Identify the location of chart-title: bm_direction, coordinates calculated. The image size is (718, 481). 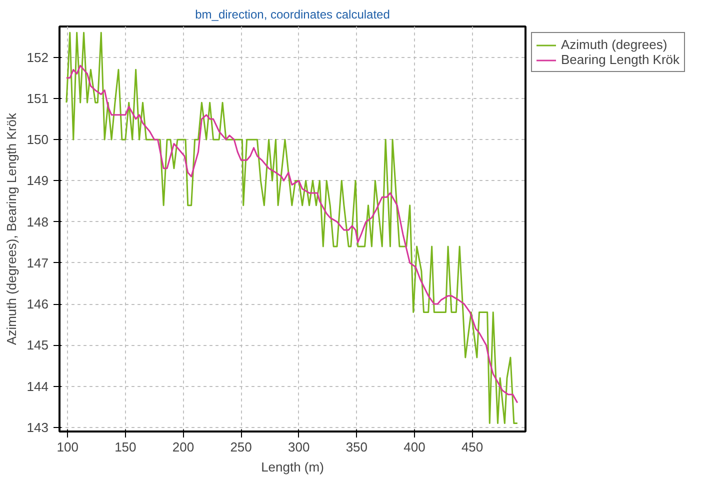
(292, 15).